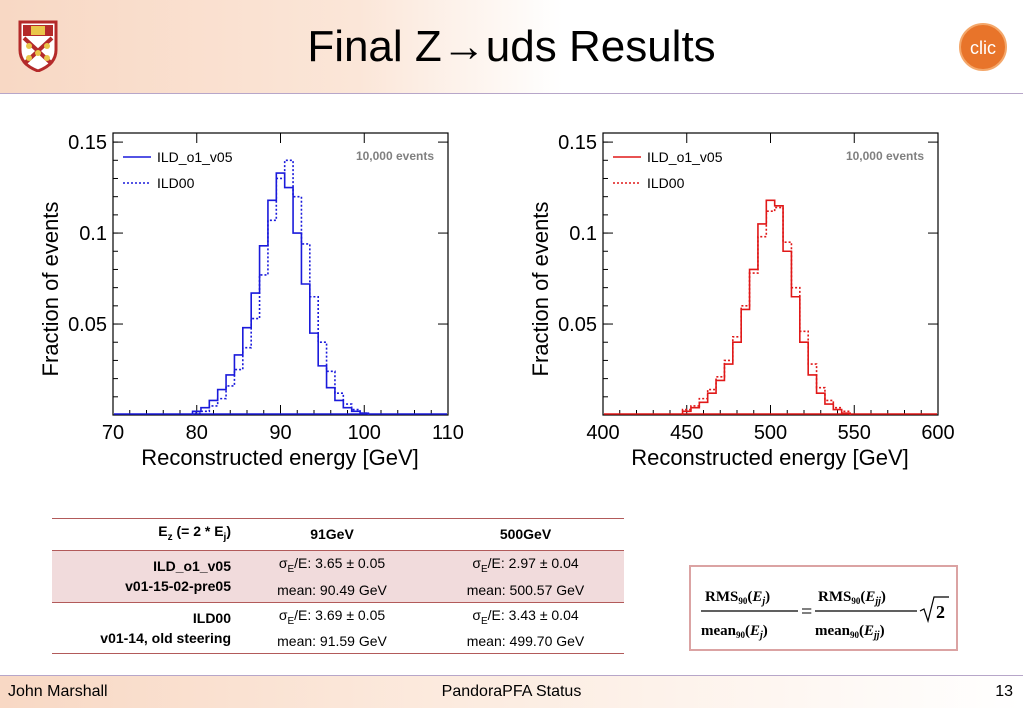 The image size is (1023, 708). Describe the element at coordinates (937, 433) in the screenshot. I see `x-tick-label: 600` at that location.